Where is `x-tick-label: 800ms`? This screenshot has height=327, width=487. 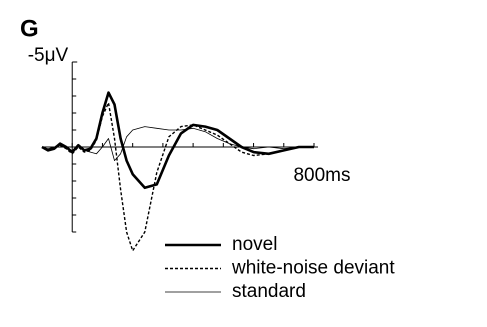
x-tick-label: 800ms is located at coordinates (321, 175).